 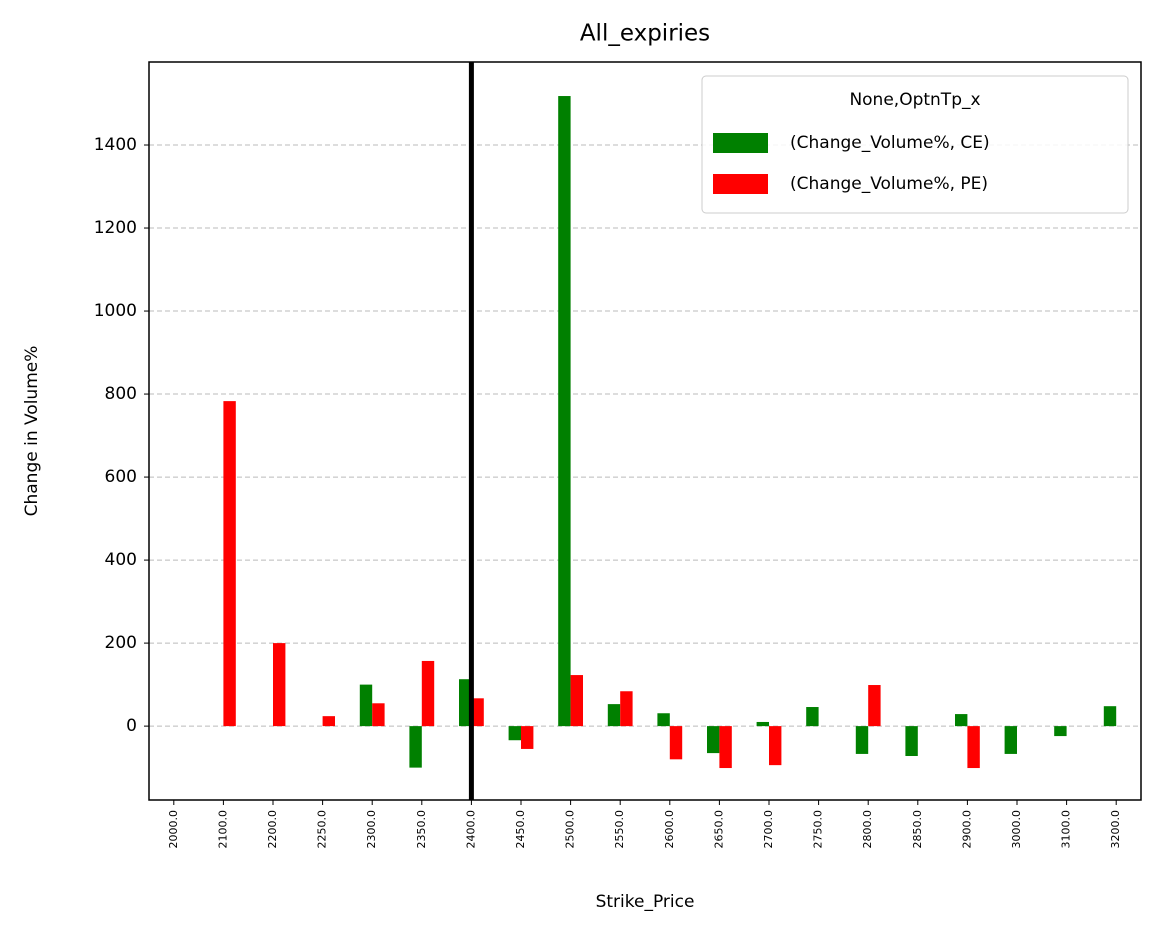 I want to click on y-tick-label: 1400, so click(x=115, y=145).